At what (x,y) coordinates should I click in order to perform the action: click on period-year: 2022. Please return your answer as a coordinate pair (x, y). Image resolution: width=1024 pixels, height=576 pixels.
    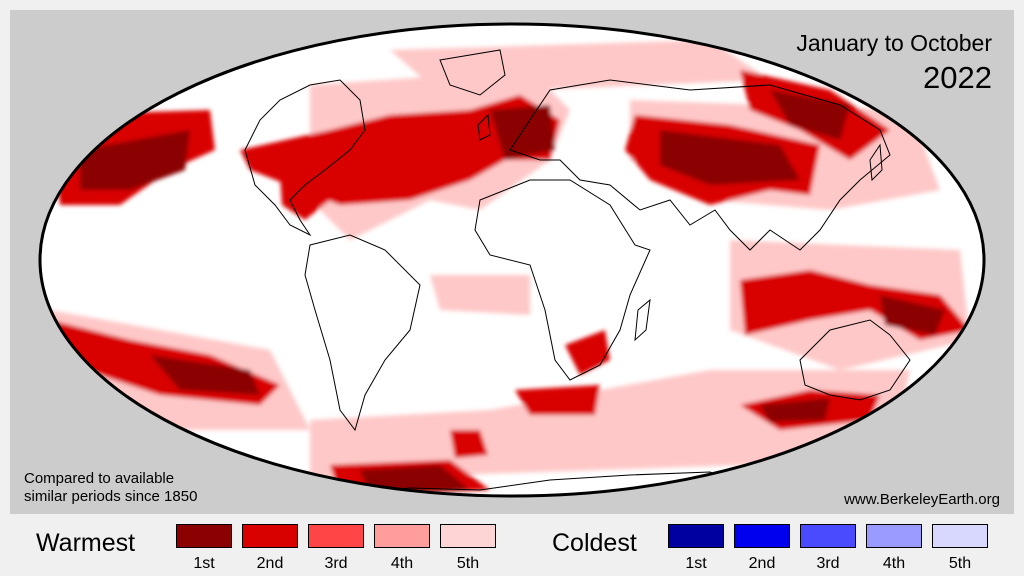
    Looking at the image, I should click on (957, 77).